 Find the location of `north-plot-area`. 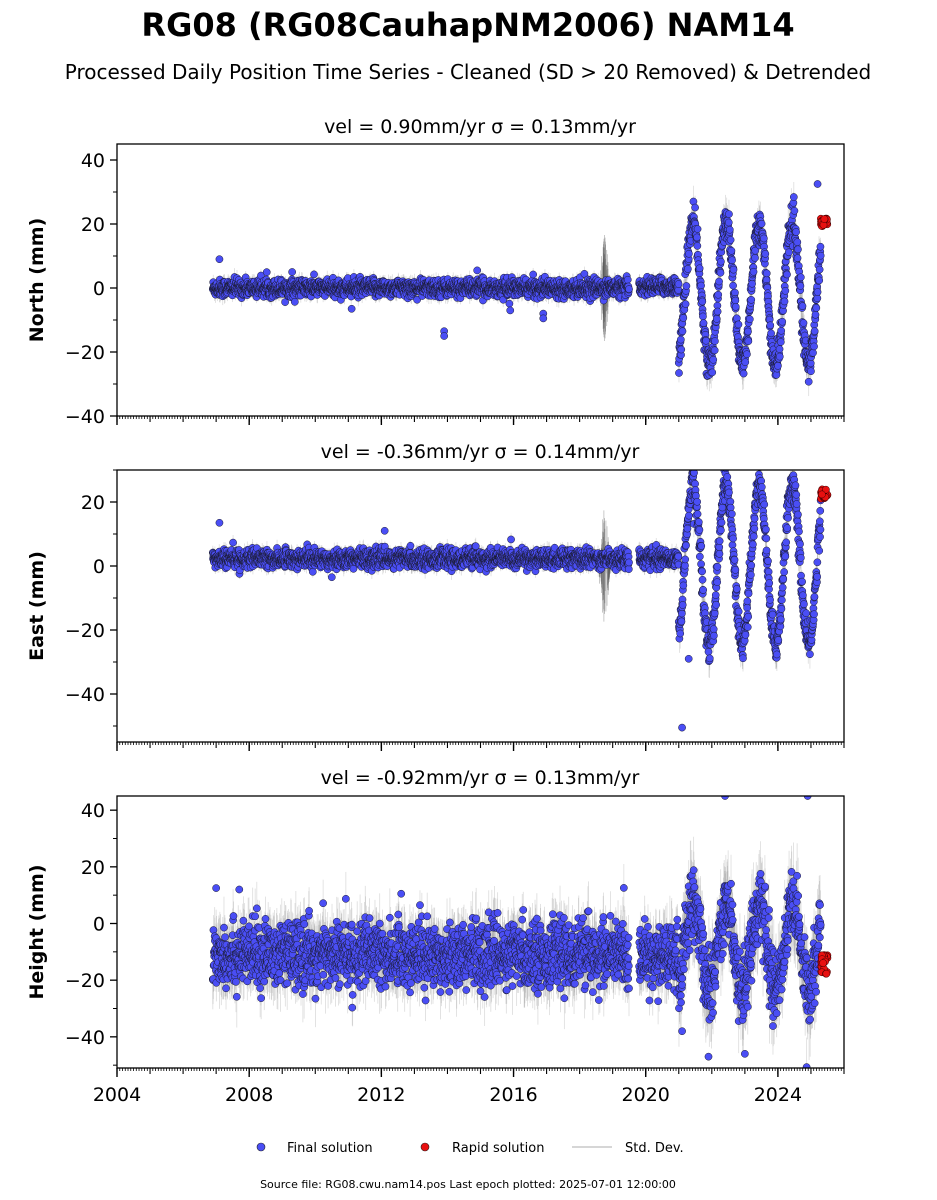

north-plot-area is located at coordinates (520, 288).